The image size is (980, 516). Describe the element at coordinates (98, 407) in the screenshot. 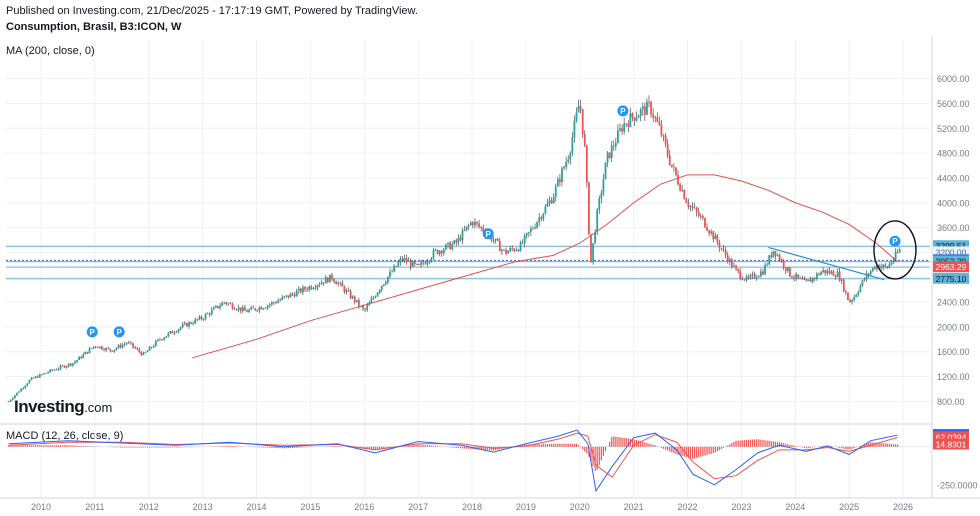

I see `logo-domain: .com` at that location.